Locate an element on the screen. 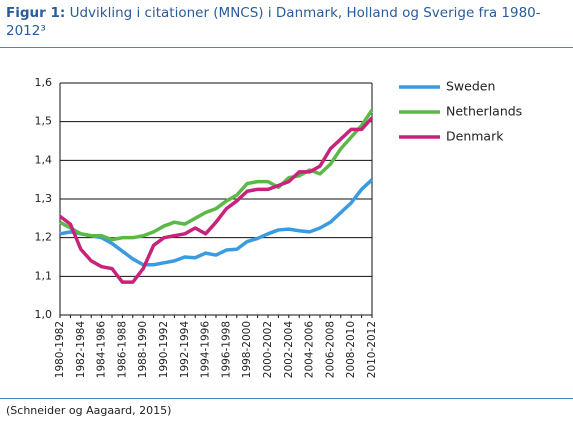 The image size is (573, 431). y-tick-label: 1,2 is located at coordinates (44, 237).